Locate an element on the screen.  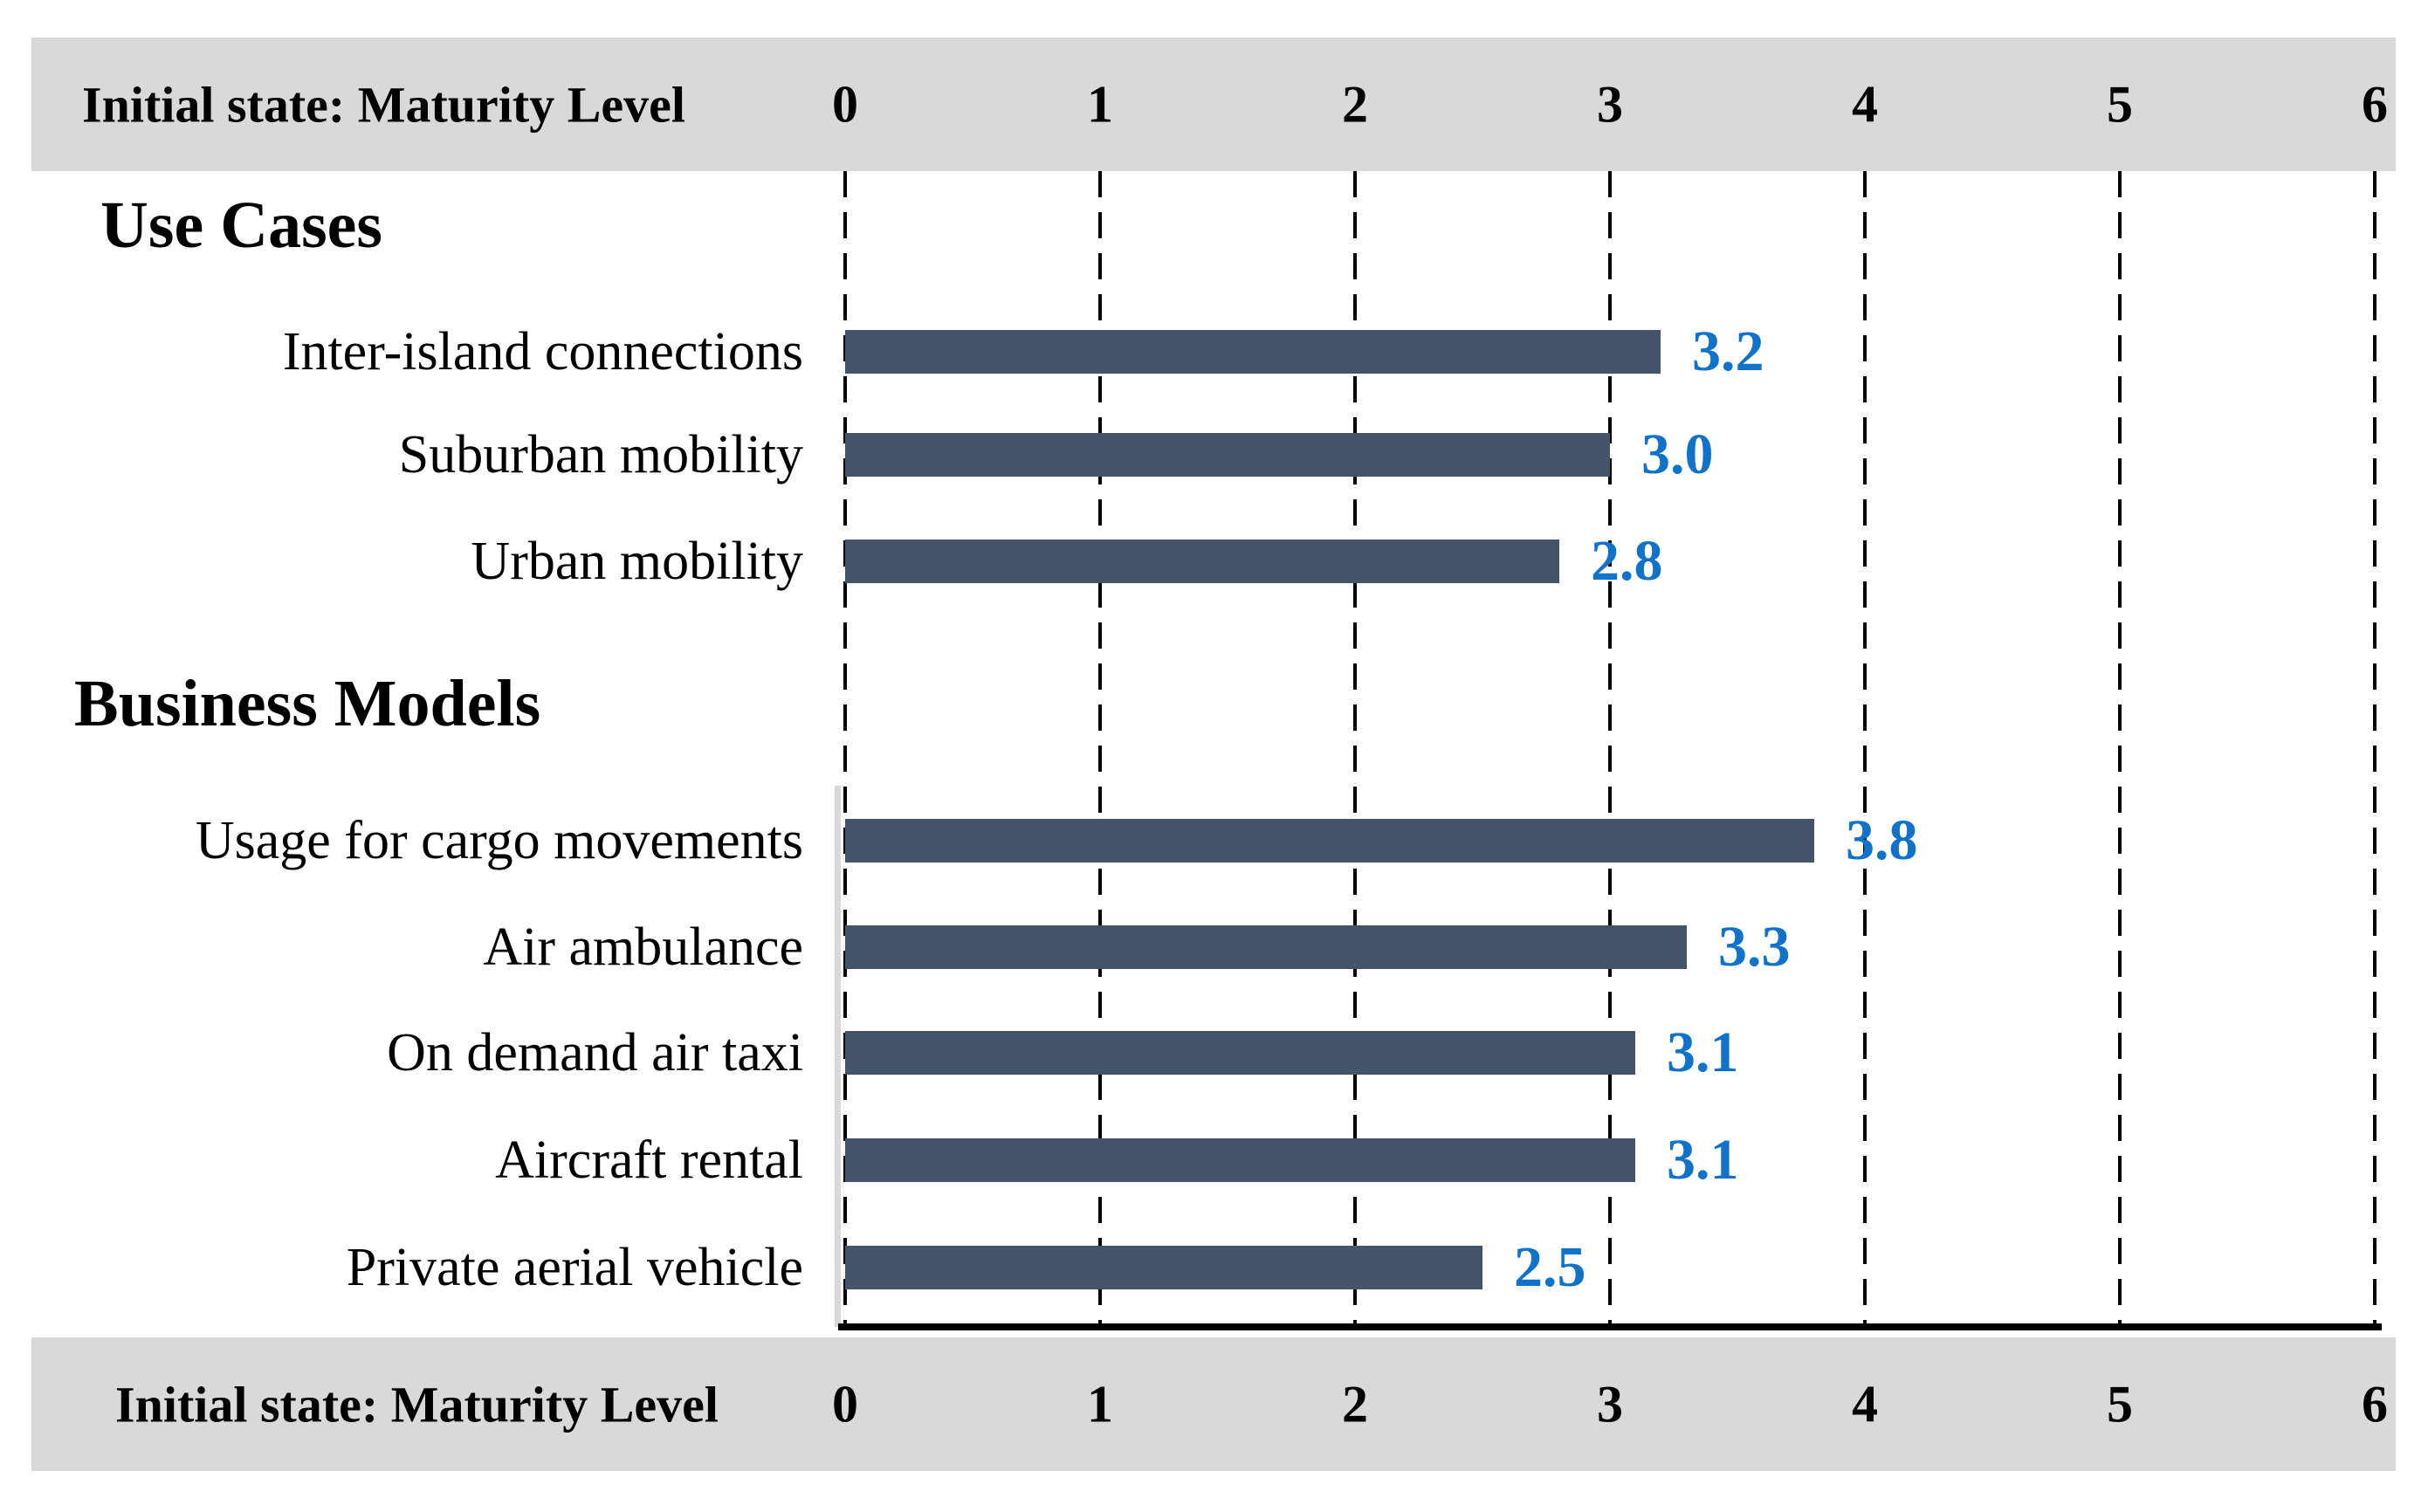
category-label: Urban mobility is located at coordinates (637, 561).